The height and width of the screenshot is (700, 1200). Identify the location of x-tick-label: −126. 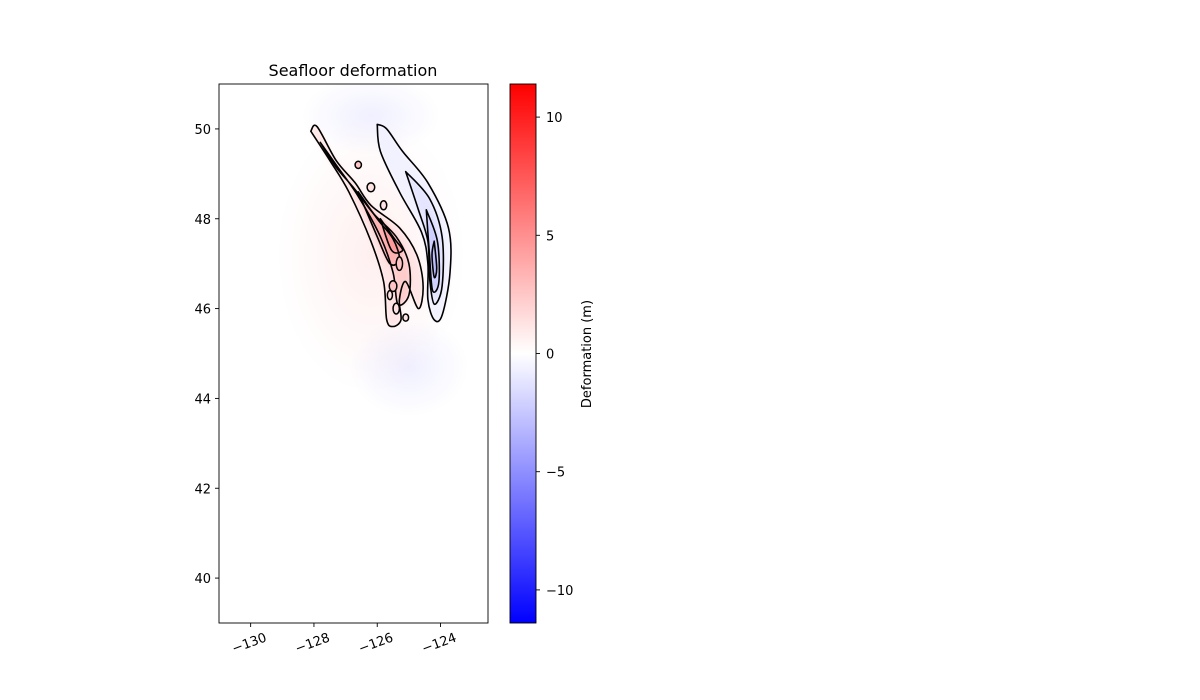
(376, 644).